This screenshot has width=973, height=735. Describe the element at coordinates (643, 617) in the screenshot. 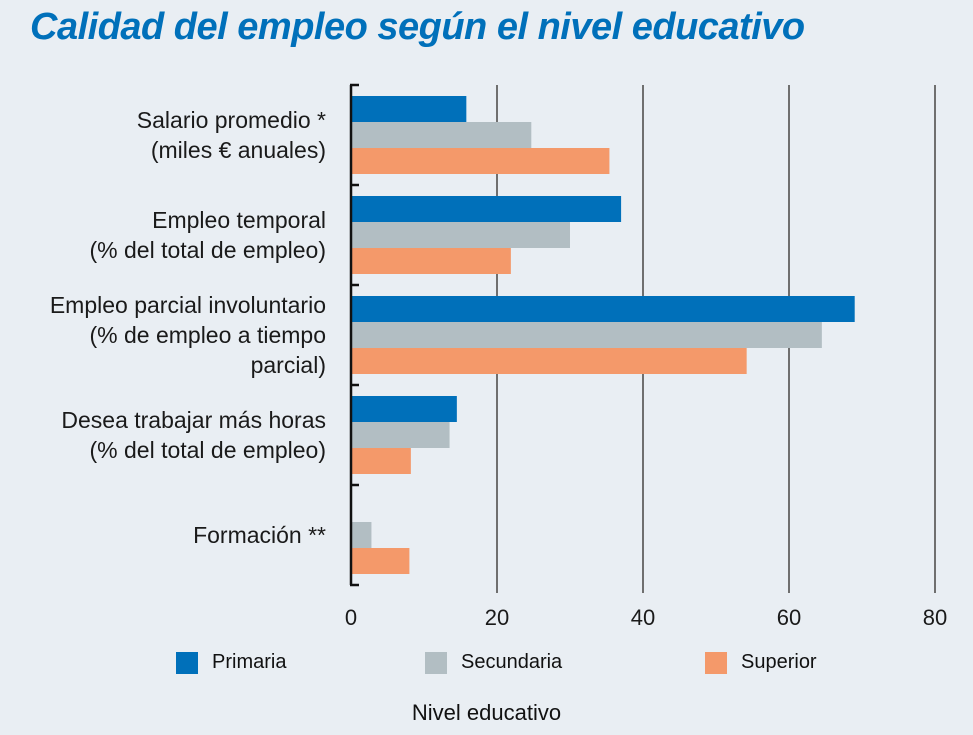

I see `x-tick-label: 40` at that location.